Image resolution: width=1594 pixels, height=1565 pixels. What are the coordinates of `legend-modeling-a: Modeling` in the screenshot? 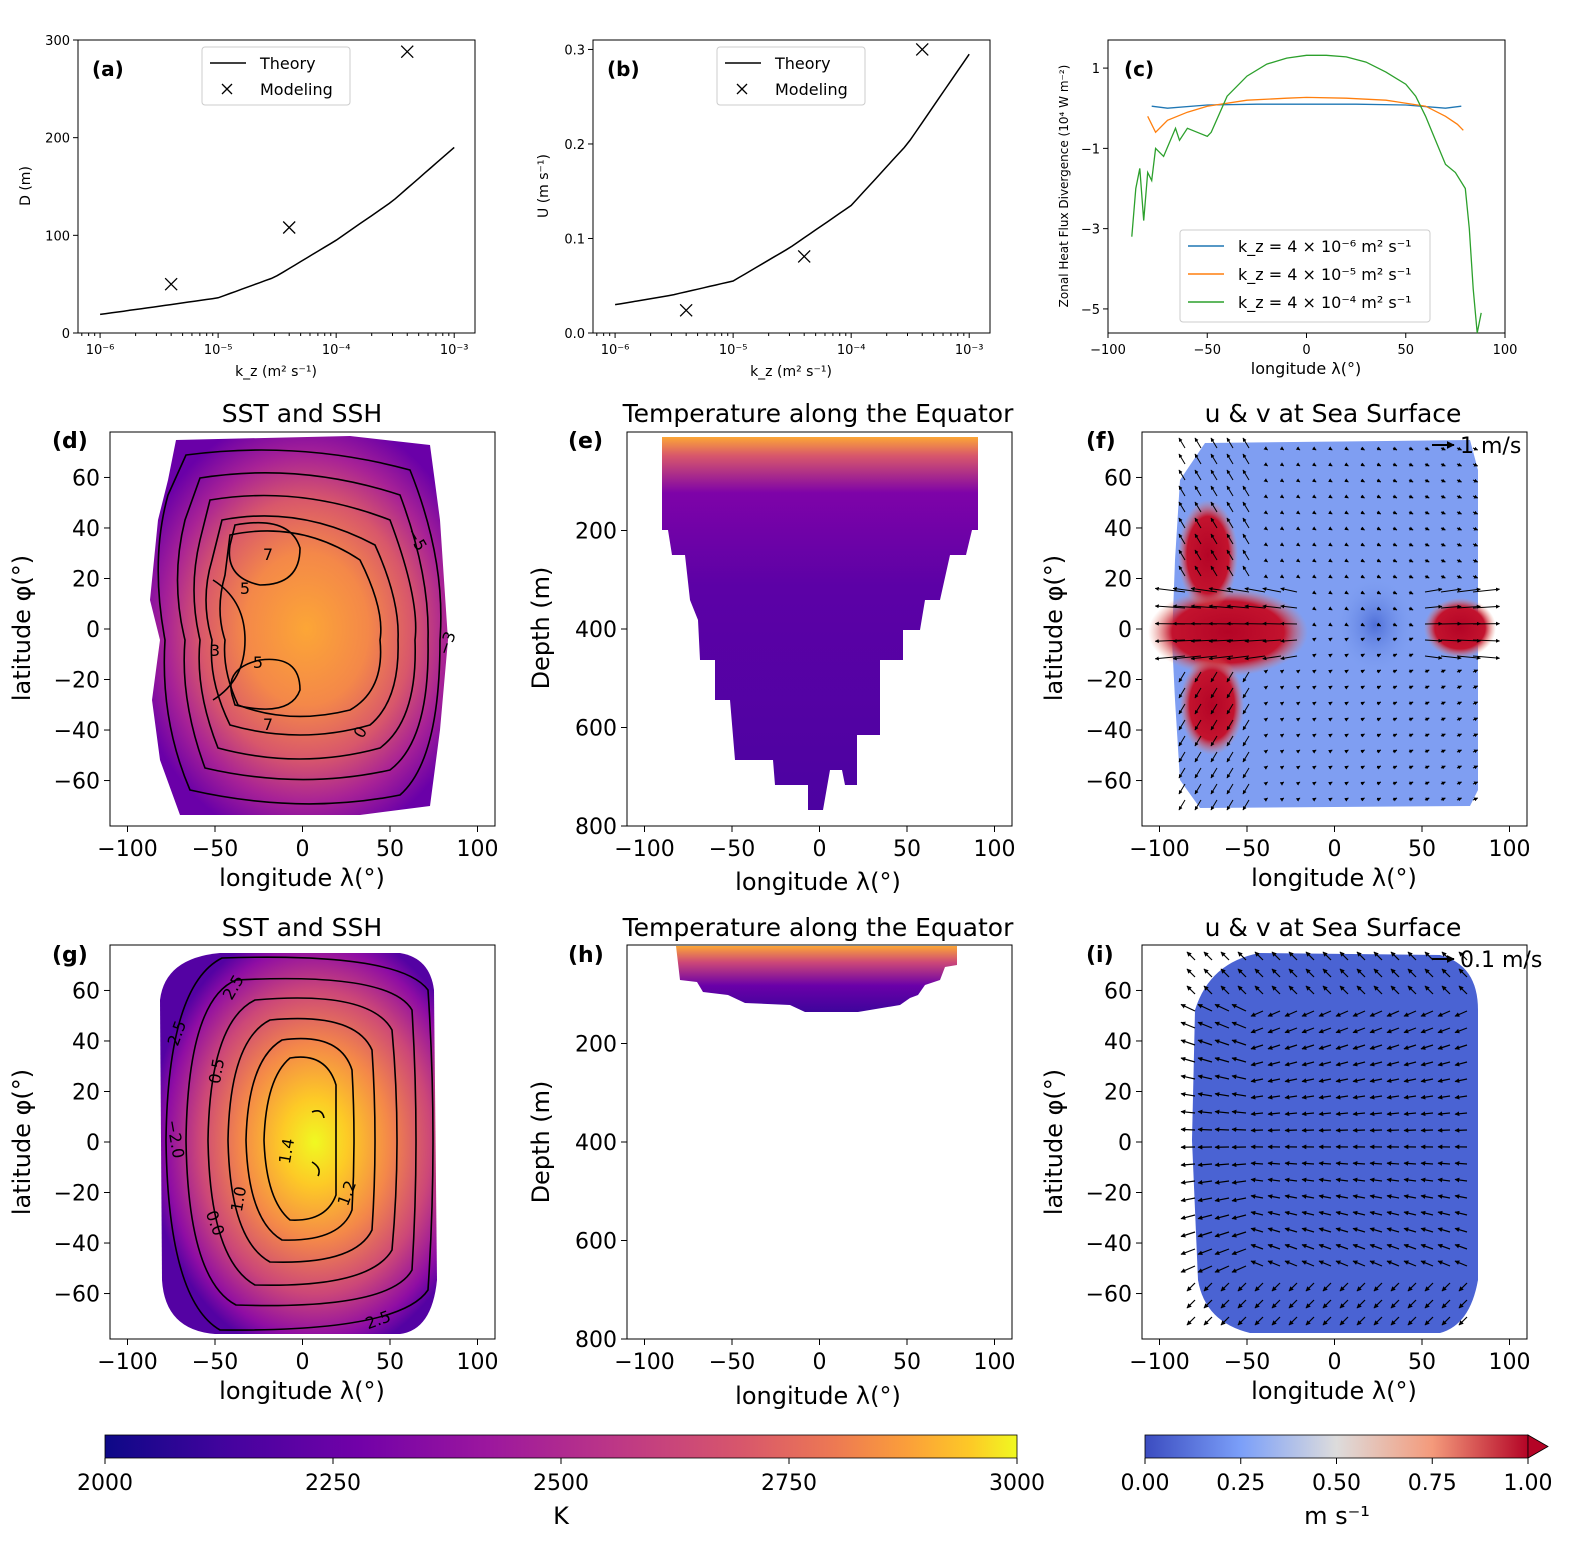 It's located at (296, 89).